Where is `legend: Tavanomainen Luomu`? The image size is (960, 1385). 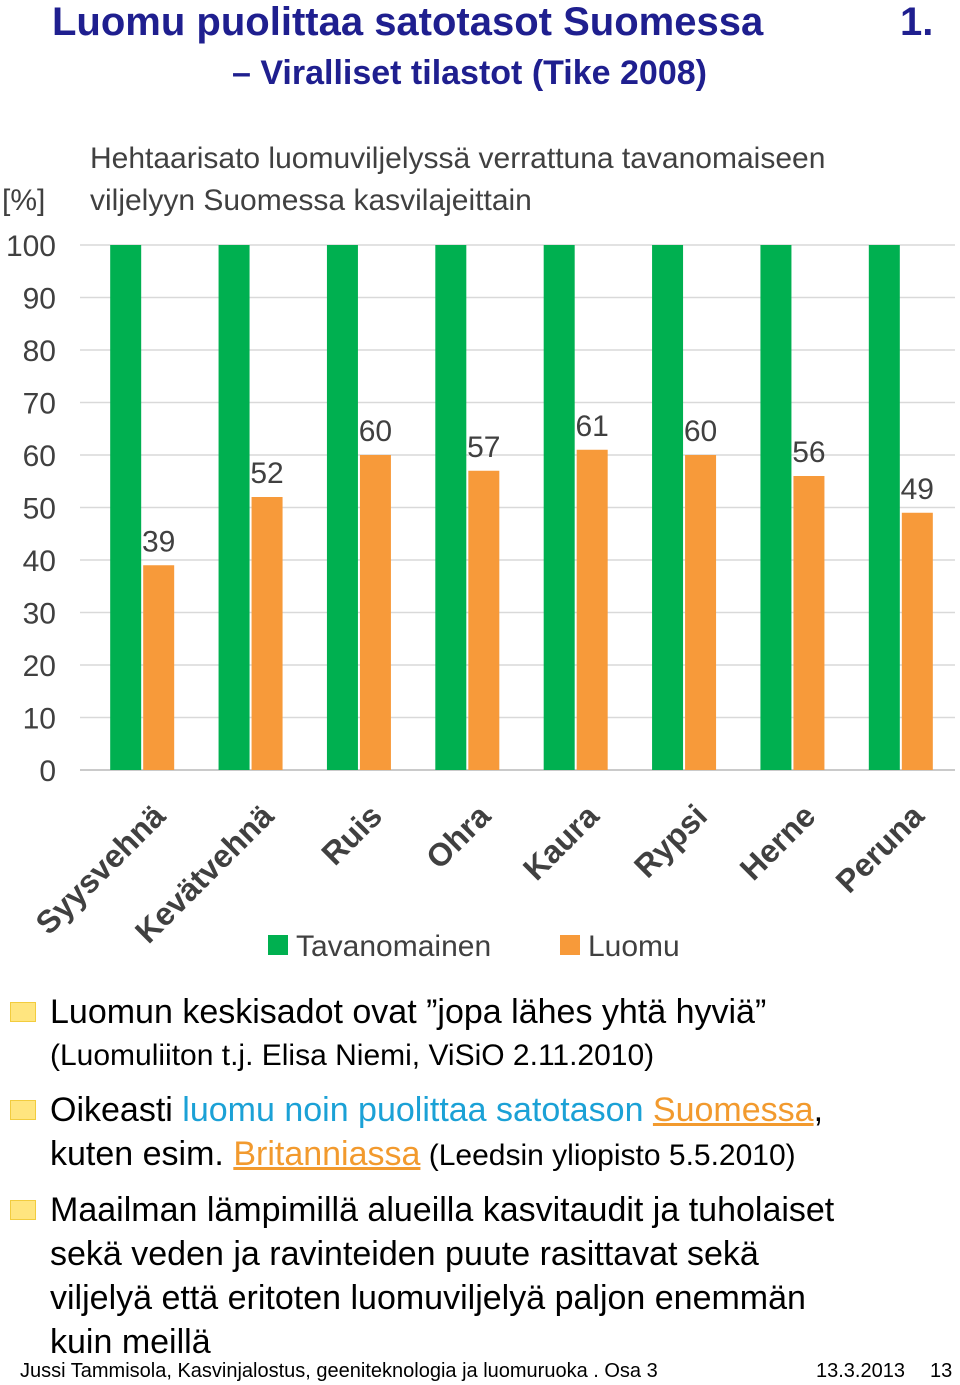 legend: Tavanomainen Luomu is located at coordinates (474, 946).